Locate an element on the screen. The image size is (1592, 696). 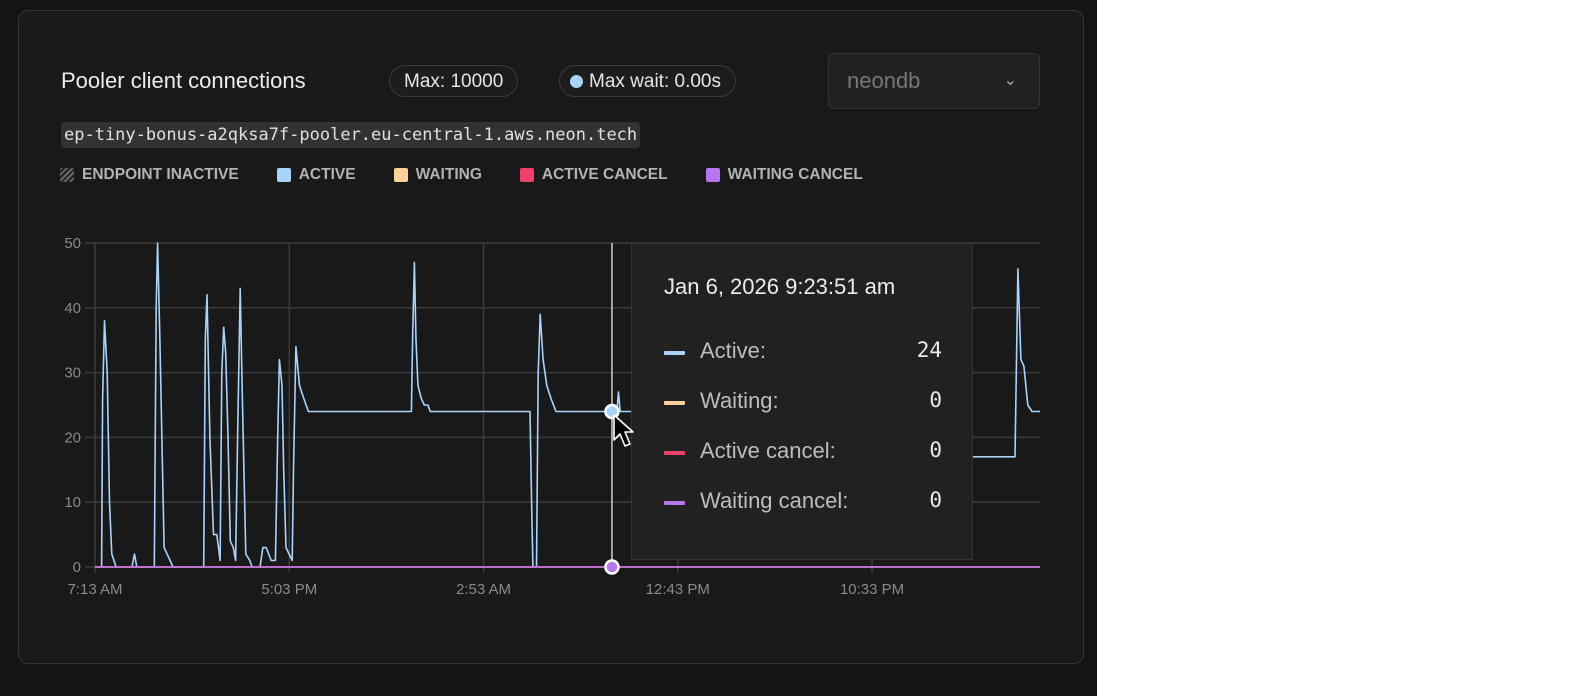
tooltip-value: 24 is located at coordinates (929, 350).